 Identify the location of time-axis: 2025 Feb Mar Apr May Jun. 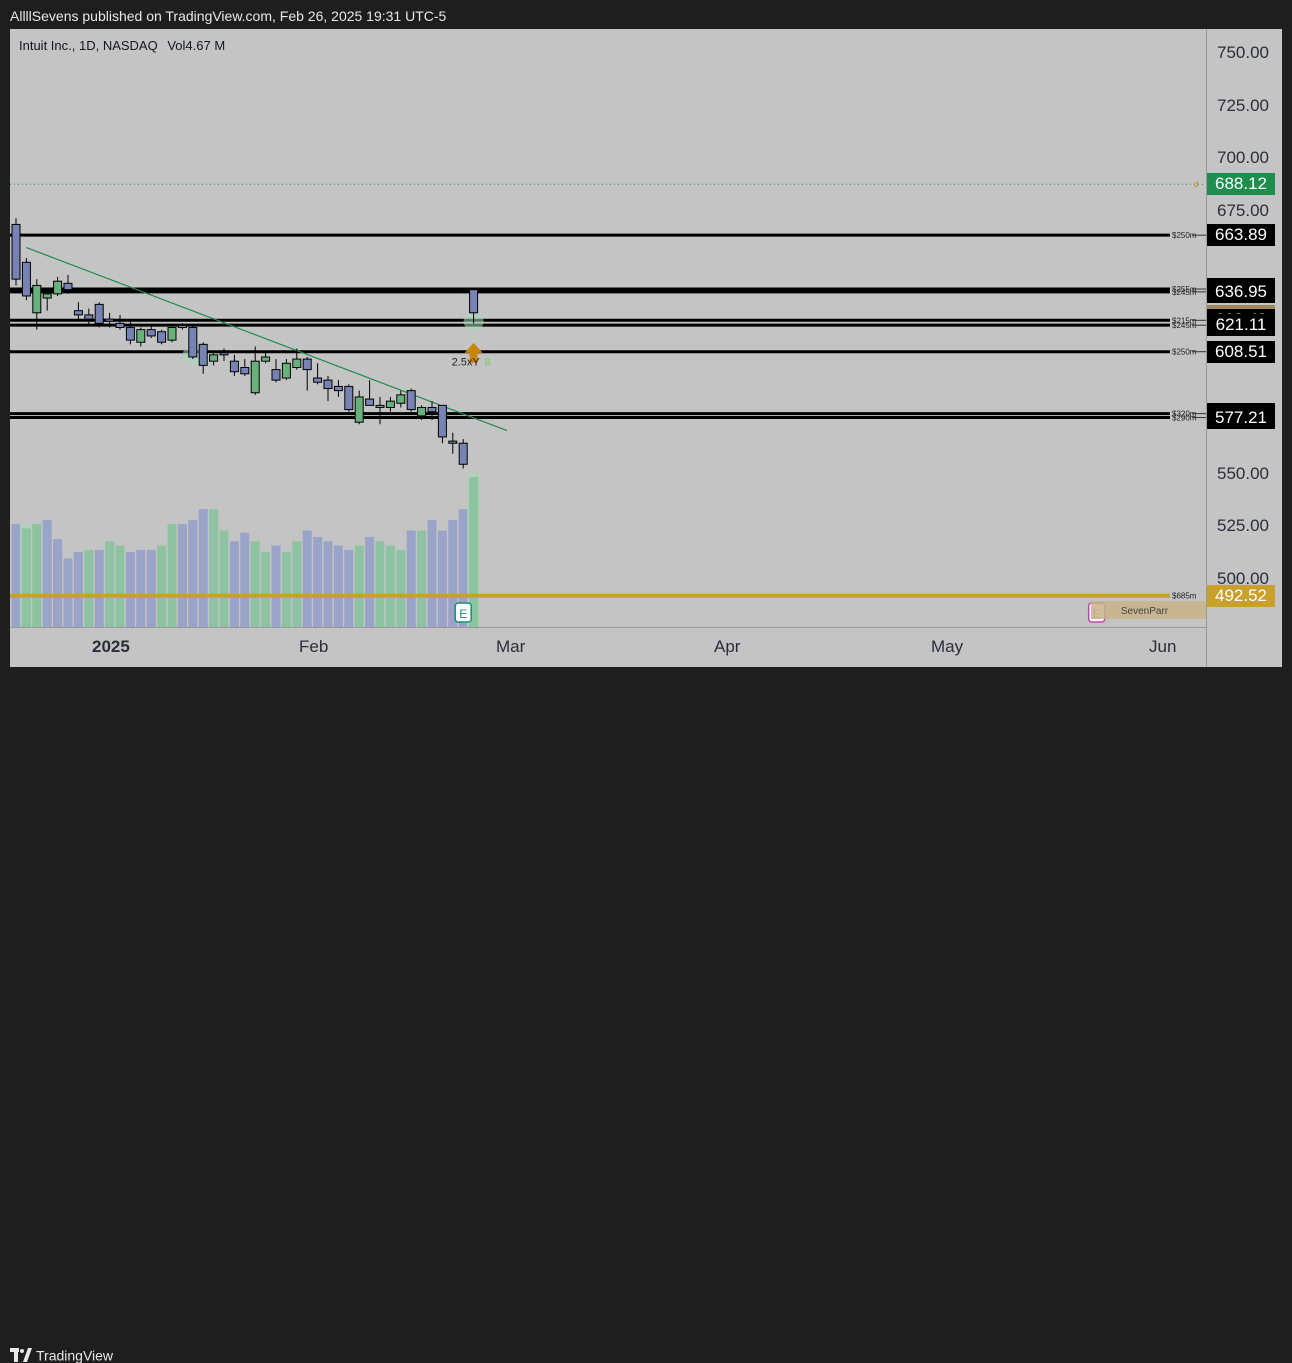
(608, 647).